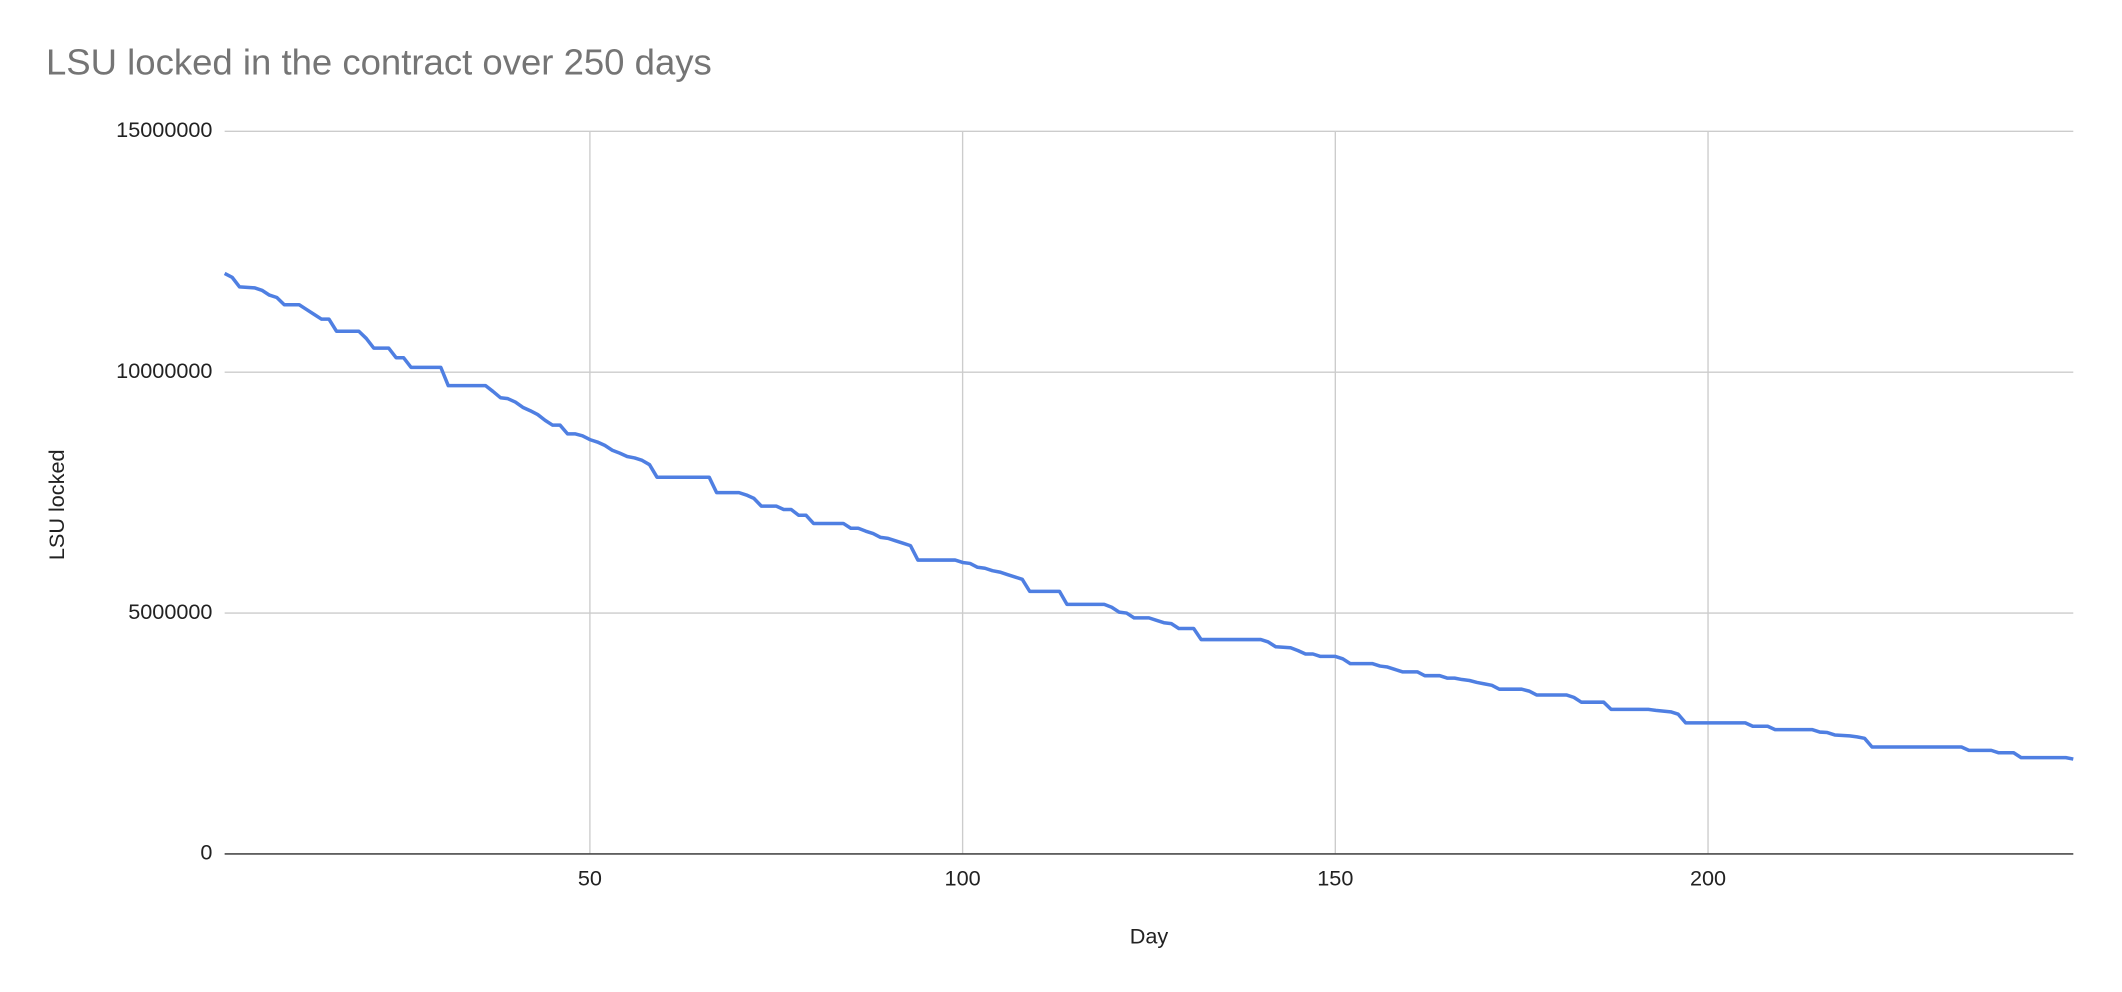 Image resolution: width=2122 pixels, height=992 pixels. What do you see at coordinates (170, 611) in the screenshot?
I see `y-tick-label: 5000000` at bounding box center [170, 611].